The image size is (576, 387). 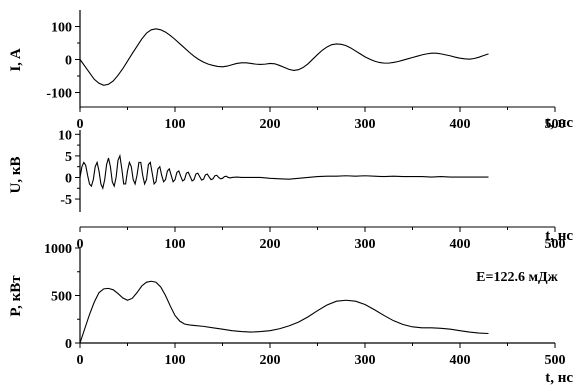 What do you see at coordinates (68, 157) in the screenshot?
I see `y-tick-label: 5` at bounding box center [68, 157].